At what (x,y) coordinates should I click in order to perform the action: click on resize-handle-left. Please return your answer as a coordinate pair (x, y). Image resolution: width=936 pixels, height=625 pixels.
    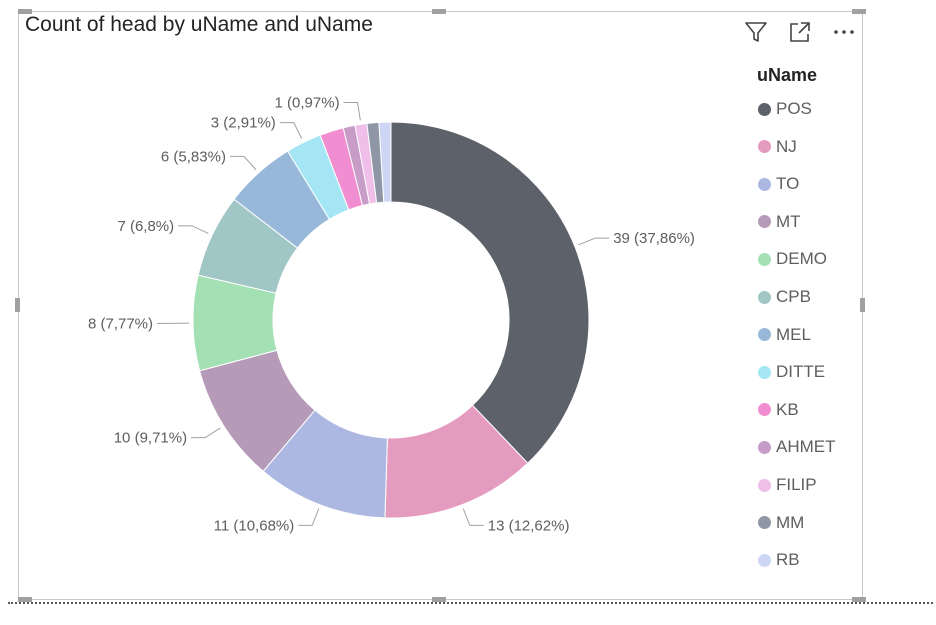
    Looking at the image, I should click on (17, 305).